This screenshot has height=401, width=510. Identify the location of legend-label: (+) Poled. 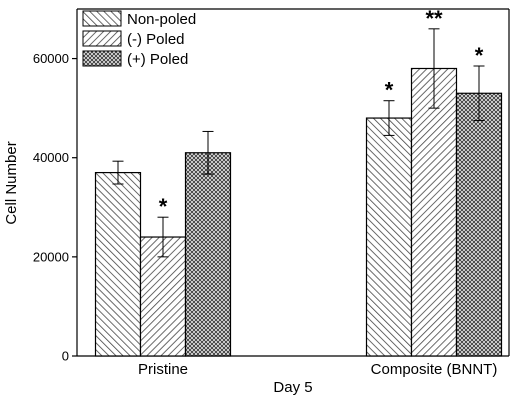
(157, 59).